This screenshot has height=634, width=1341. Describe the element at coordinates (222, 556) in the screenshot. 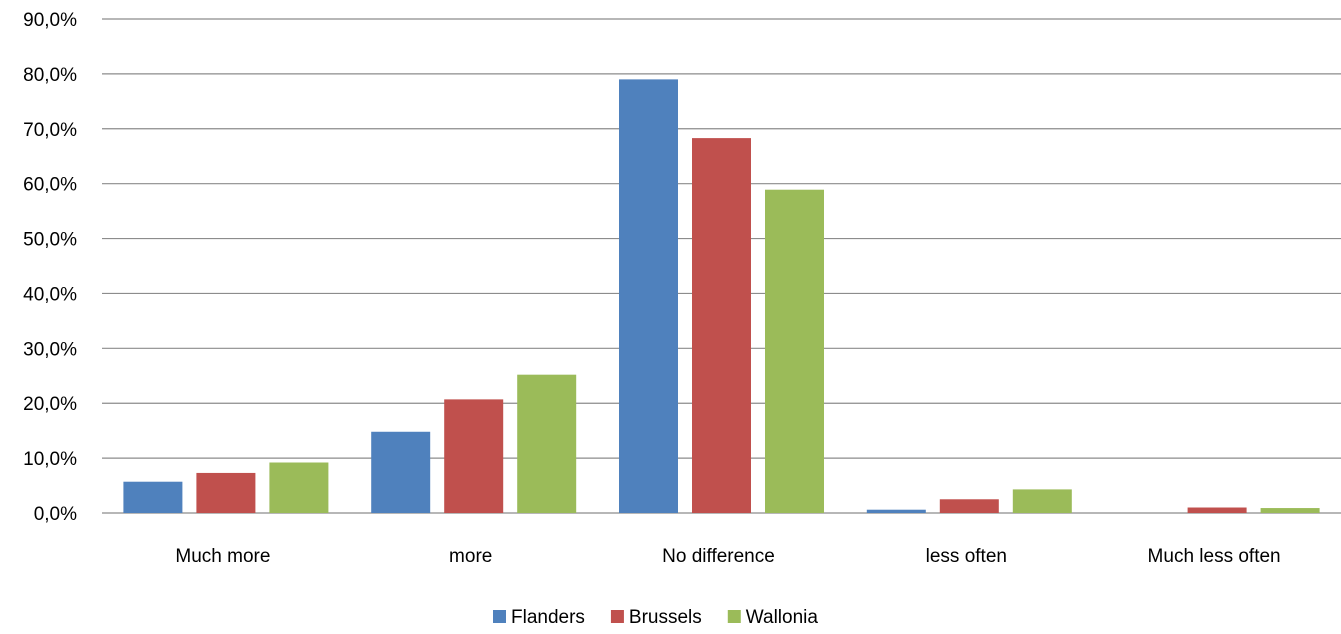

I see `x-category-label: Much more` at that location.